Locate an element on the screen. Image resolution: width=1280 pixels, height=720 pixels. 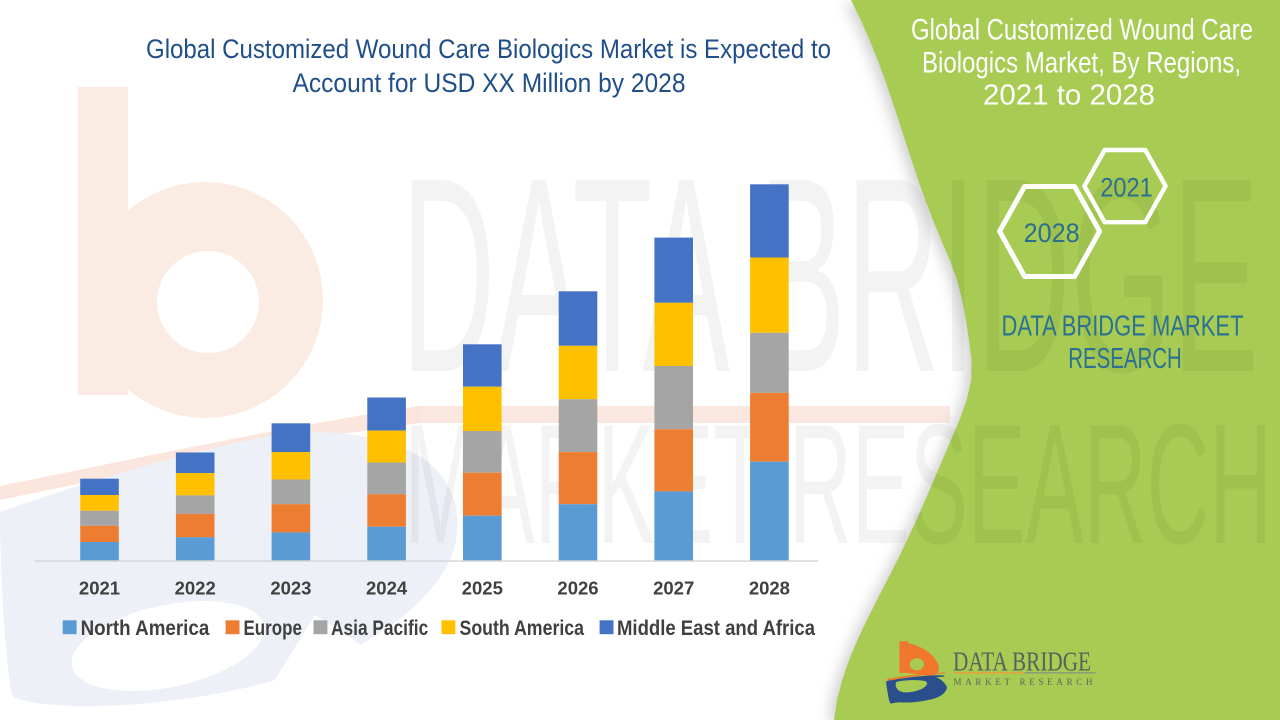
svg-text: MARKET RESEARCH is located at coordinates (1024, 682).